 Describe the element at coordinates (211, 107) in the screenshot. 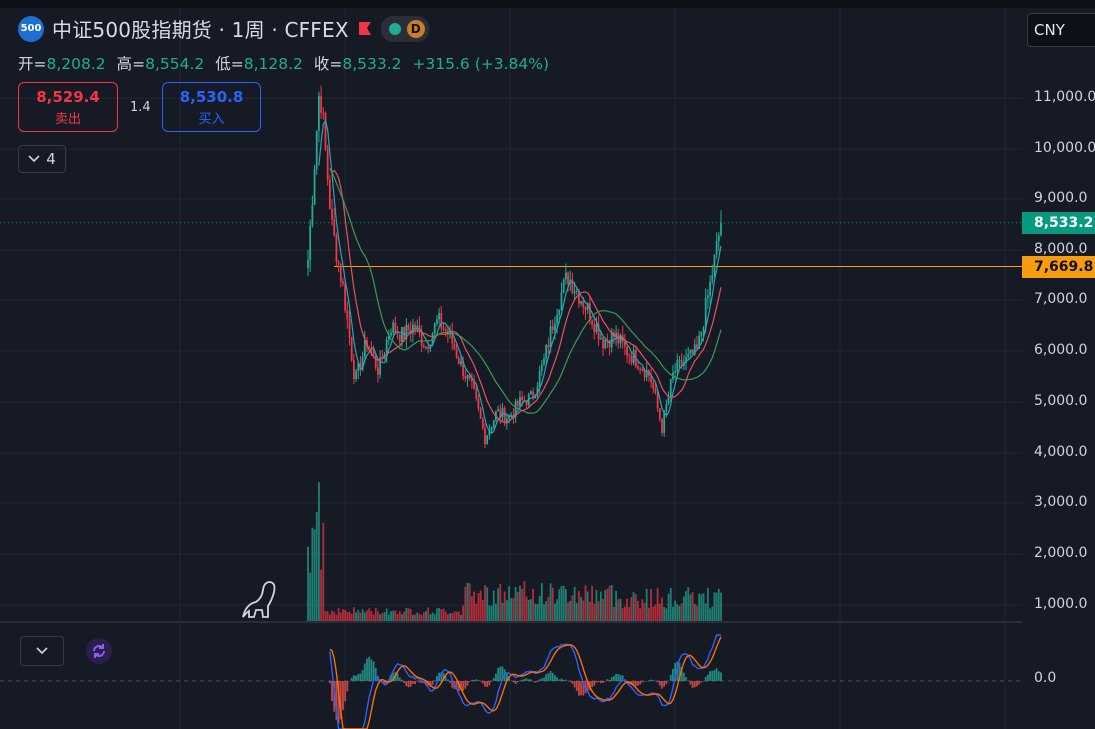

I see `buy-button: 8,530.8 买入` at that location.